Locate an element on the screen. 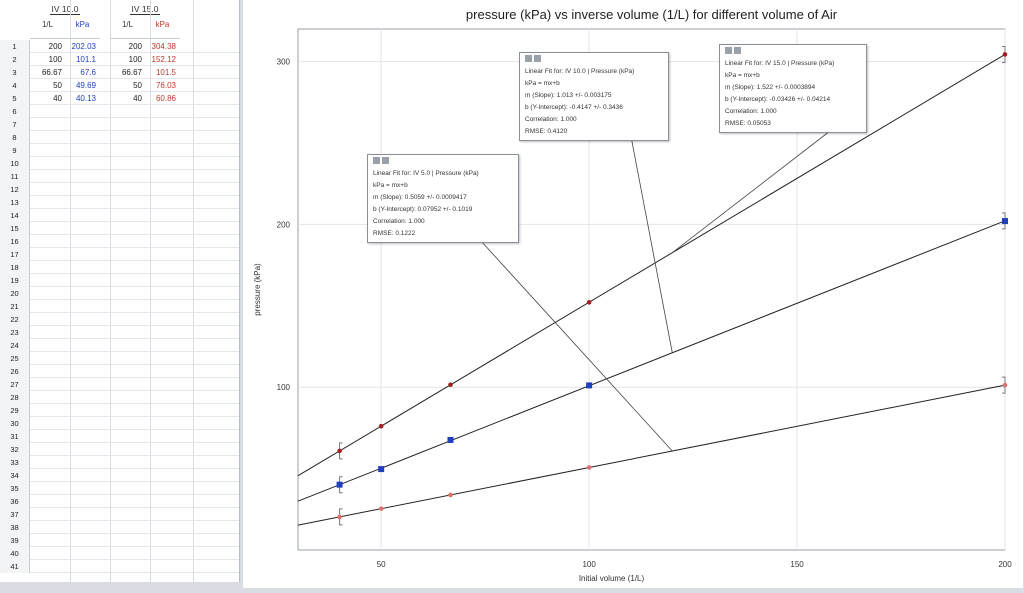 This screenshot has height=593, width=1024. table-row: 4 50 49.69 50 76.03 is located at coordinates (119, 85).